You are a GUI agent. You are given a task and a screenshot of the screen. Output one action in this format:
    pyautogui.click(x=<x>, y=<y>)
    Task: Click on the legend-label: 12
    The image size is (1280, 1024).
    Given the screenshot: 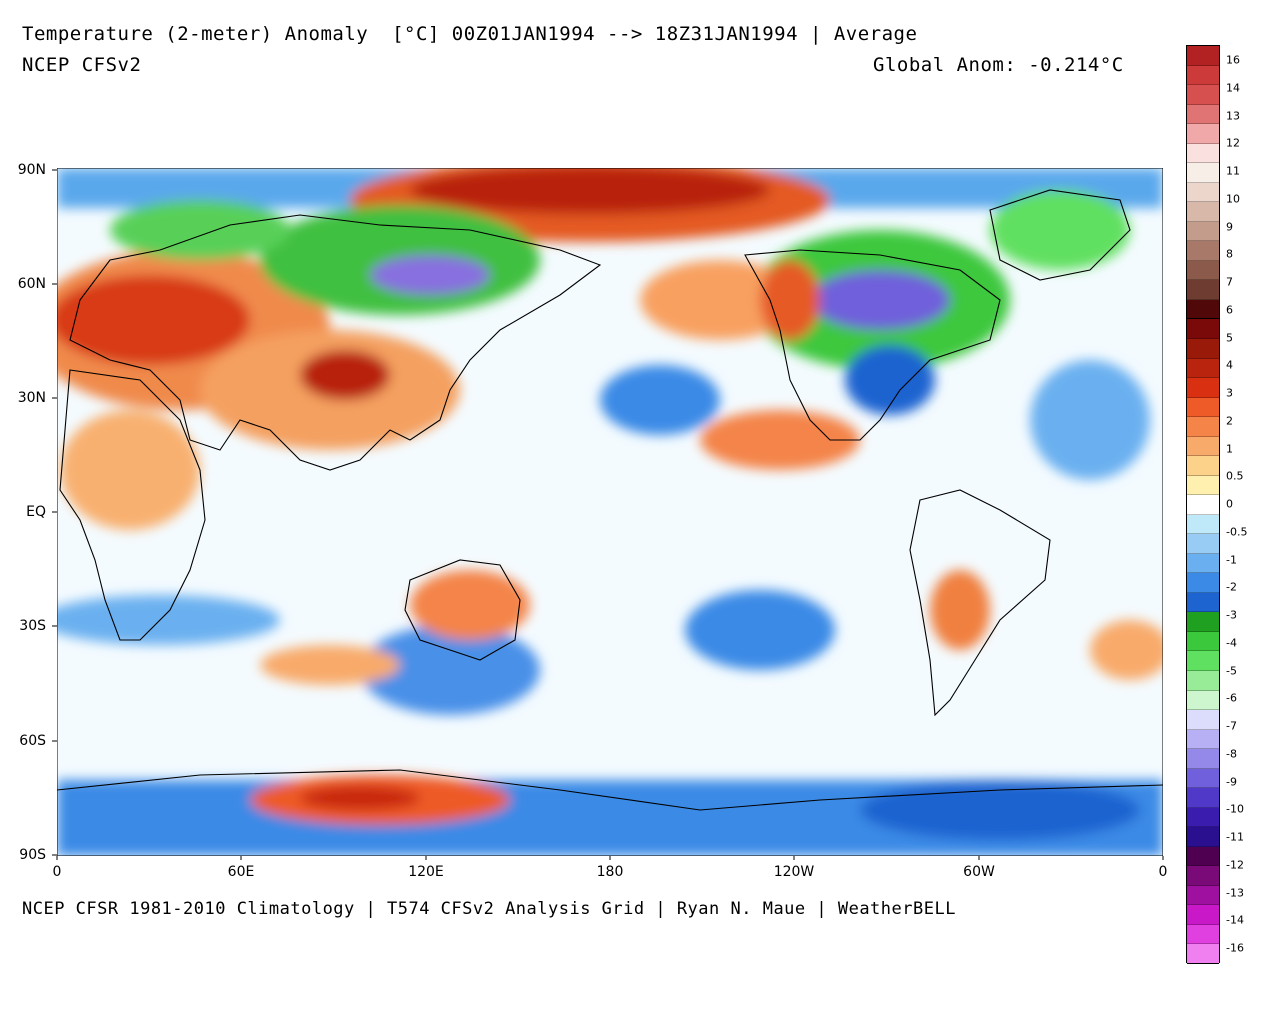 What is the action you would take?
    pyautogui.click(x=1233, y=143)
    